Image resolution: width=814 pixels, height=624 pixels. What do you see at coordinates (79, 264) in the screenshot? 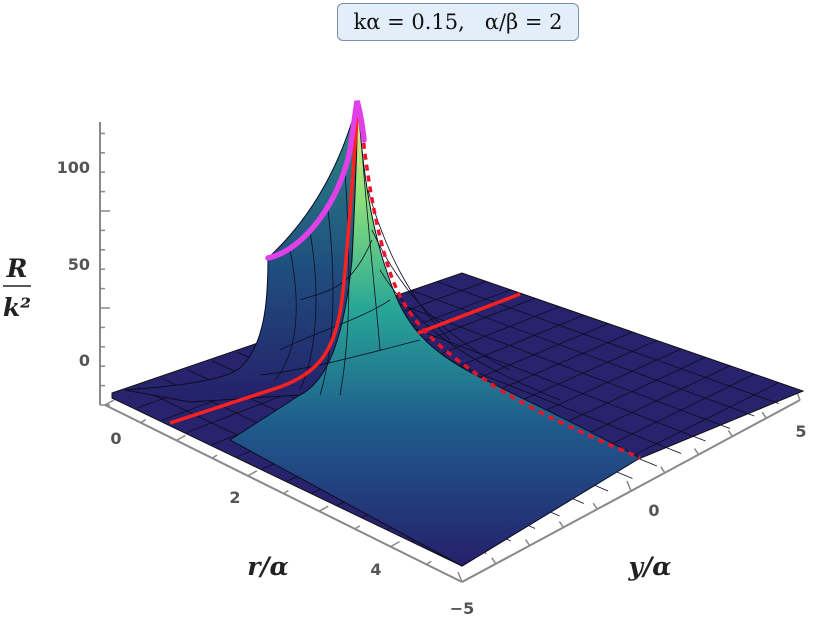
I see `z-tick-50: 50` at bounding box center [79, 264].